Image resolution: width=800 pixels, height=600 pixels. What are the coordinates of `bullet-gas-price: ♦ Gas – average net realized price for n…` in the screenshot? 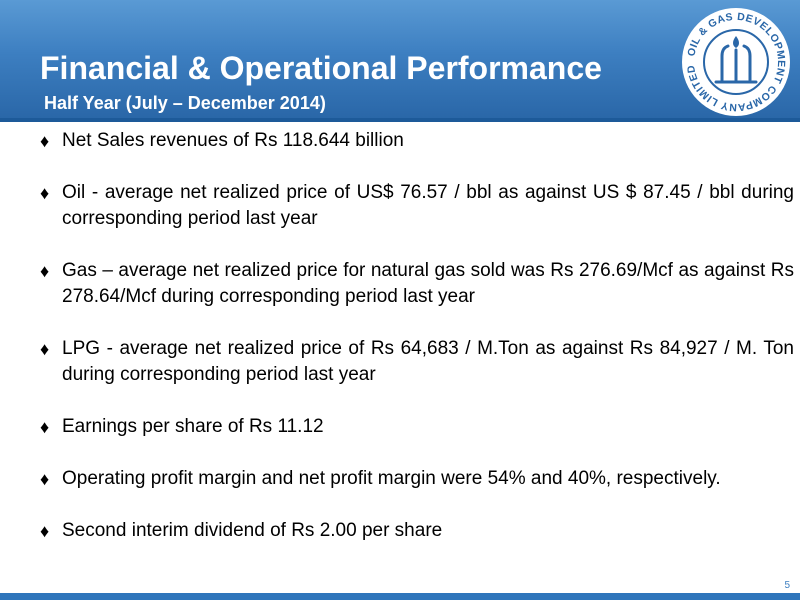 It's located at (416, 284).